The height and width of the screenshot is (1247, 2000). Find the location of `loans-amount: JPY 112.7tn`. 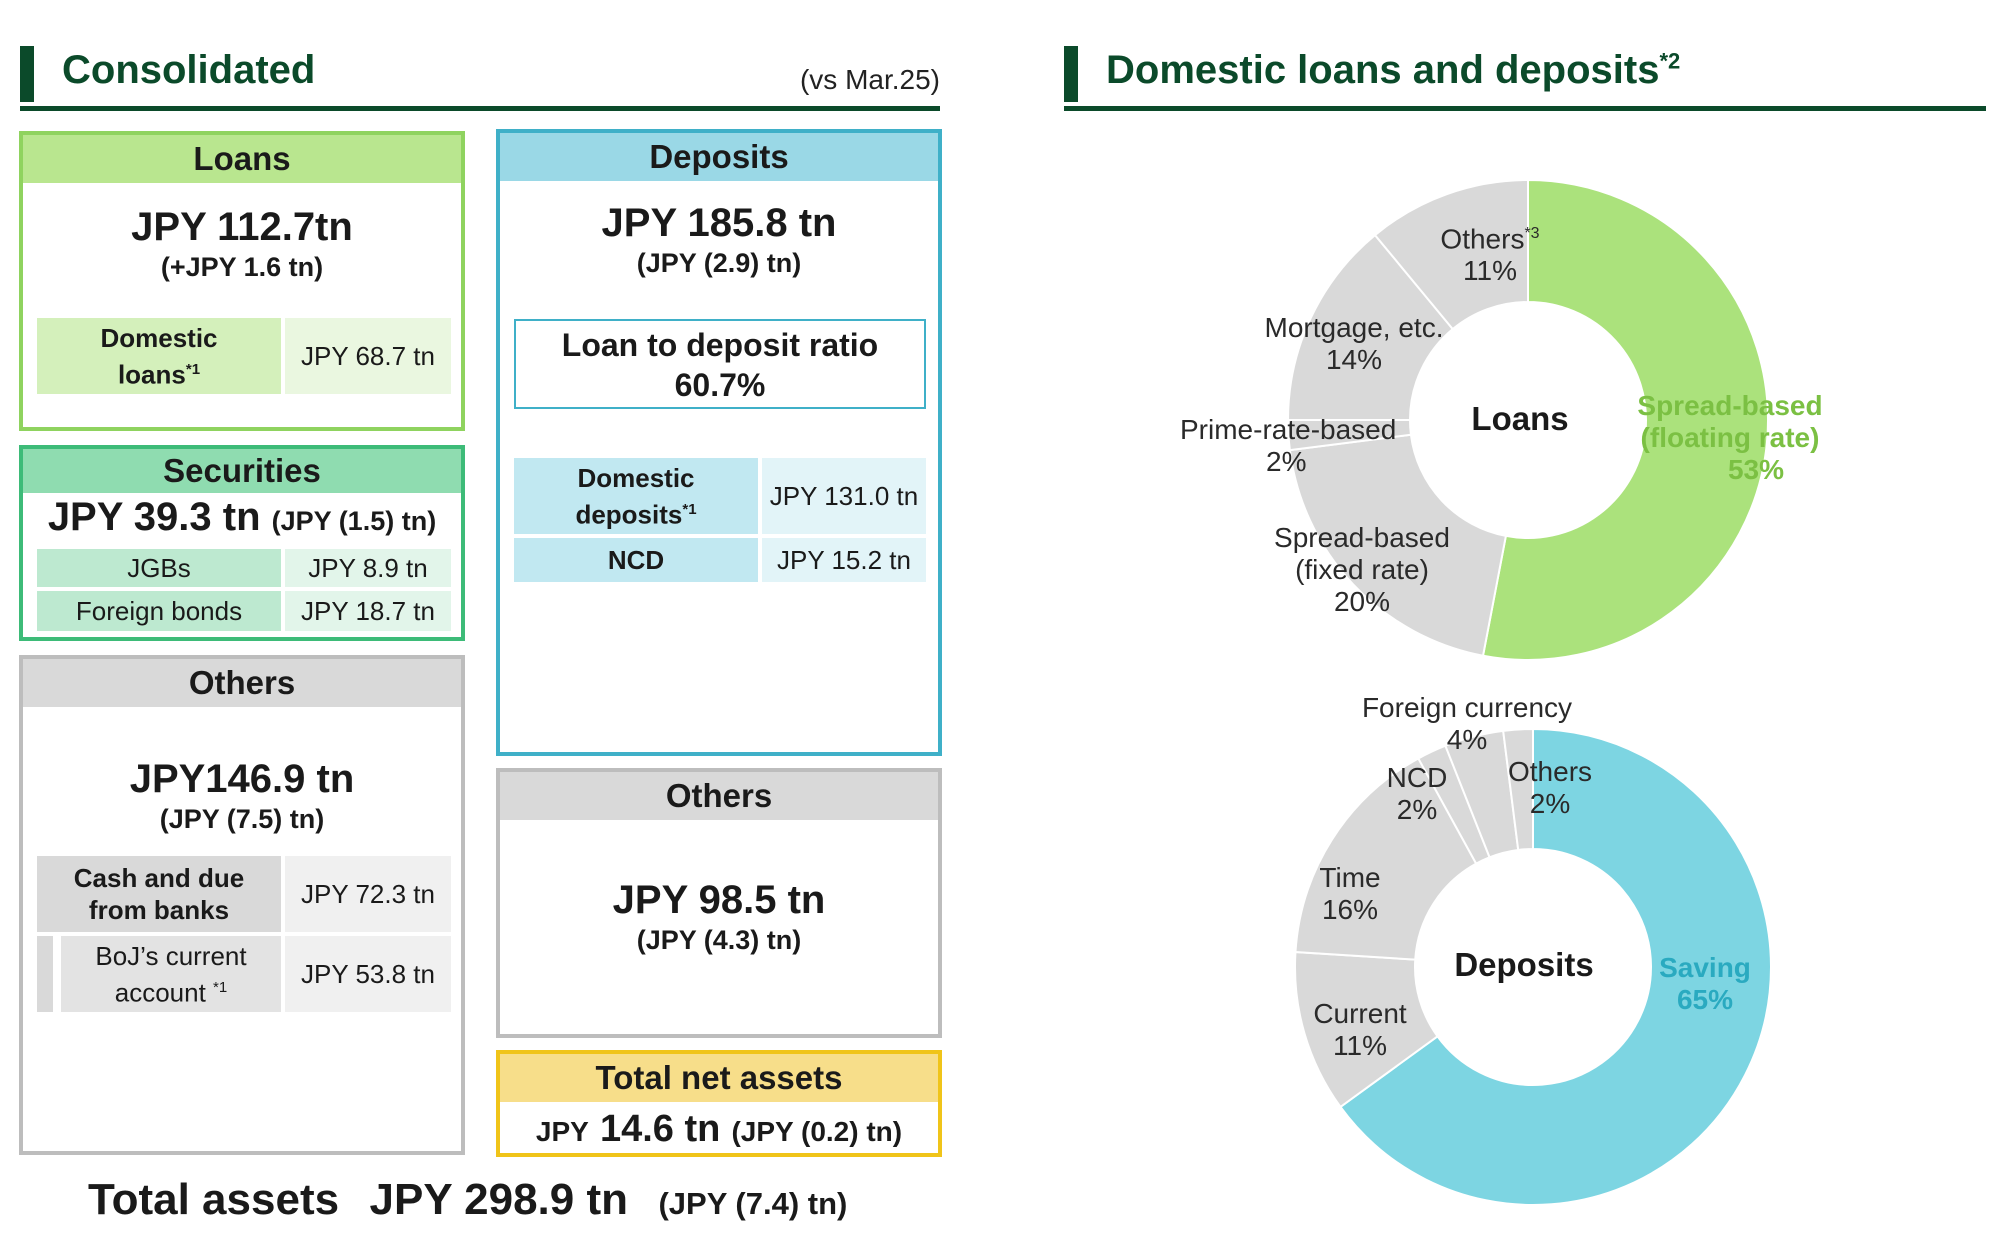

loans-amount: JPY 112.7tn is located at coordinates (242, 227).